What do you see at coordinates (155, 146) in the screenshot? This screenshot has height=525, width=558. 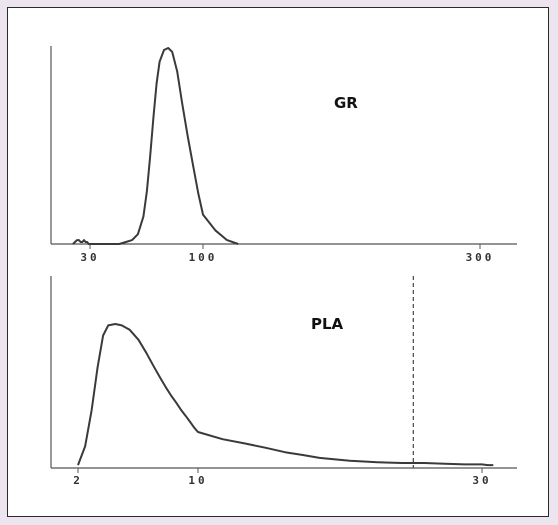 I see `panel-1-distribution-curve` at bounding box center [155, 146].